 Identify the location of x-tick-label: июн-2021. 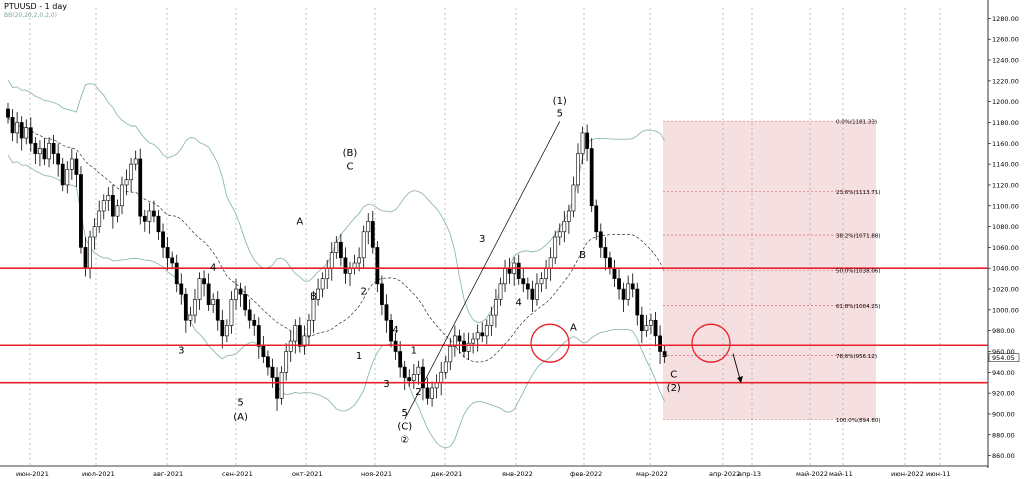
(32, 474).